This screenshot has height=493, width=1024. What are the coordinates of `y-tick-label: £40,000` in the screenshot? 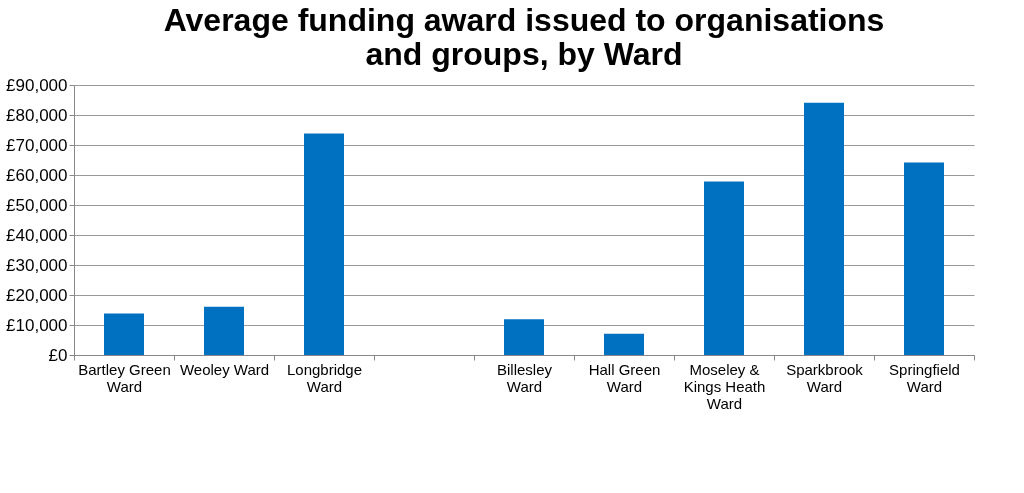 It's located at (37, 235).